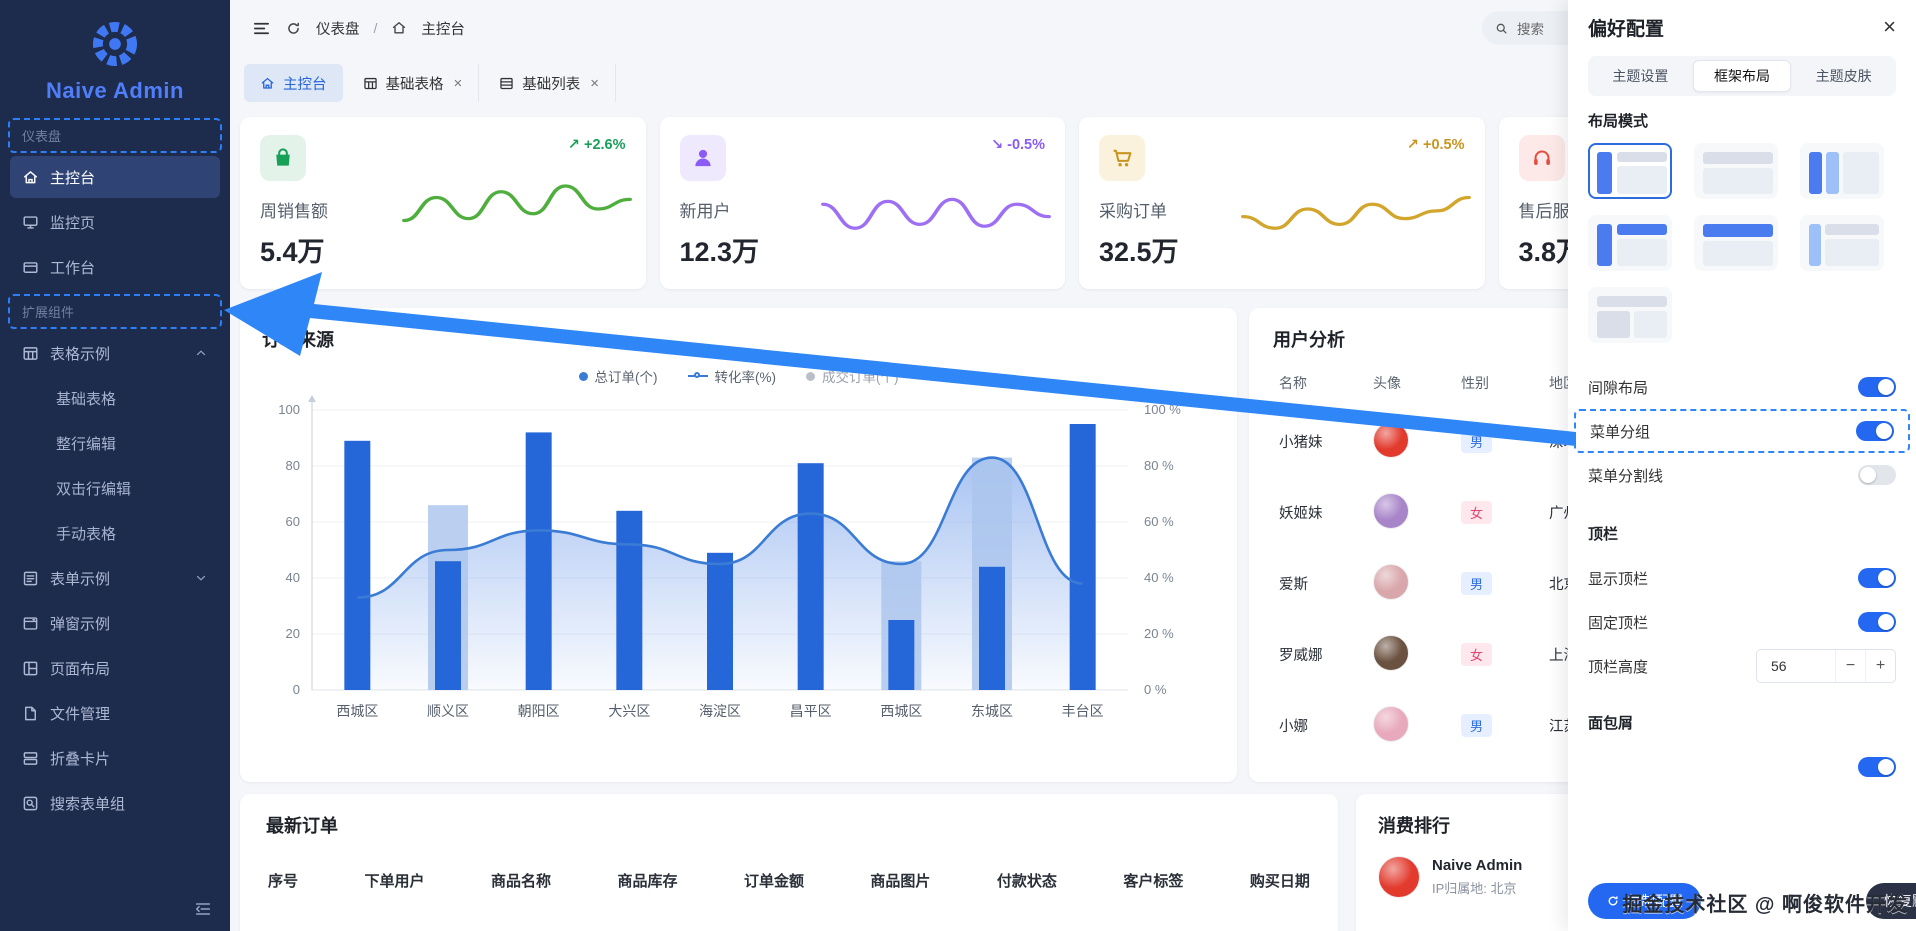 This screenshot has height=931, width=1916. I want to click on toggle-菜单分割线, so click(1877, 475).